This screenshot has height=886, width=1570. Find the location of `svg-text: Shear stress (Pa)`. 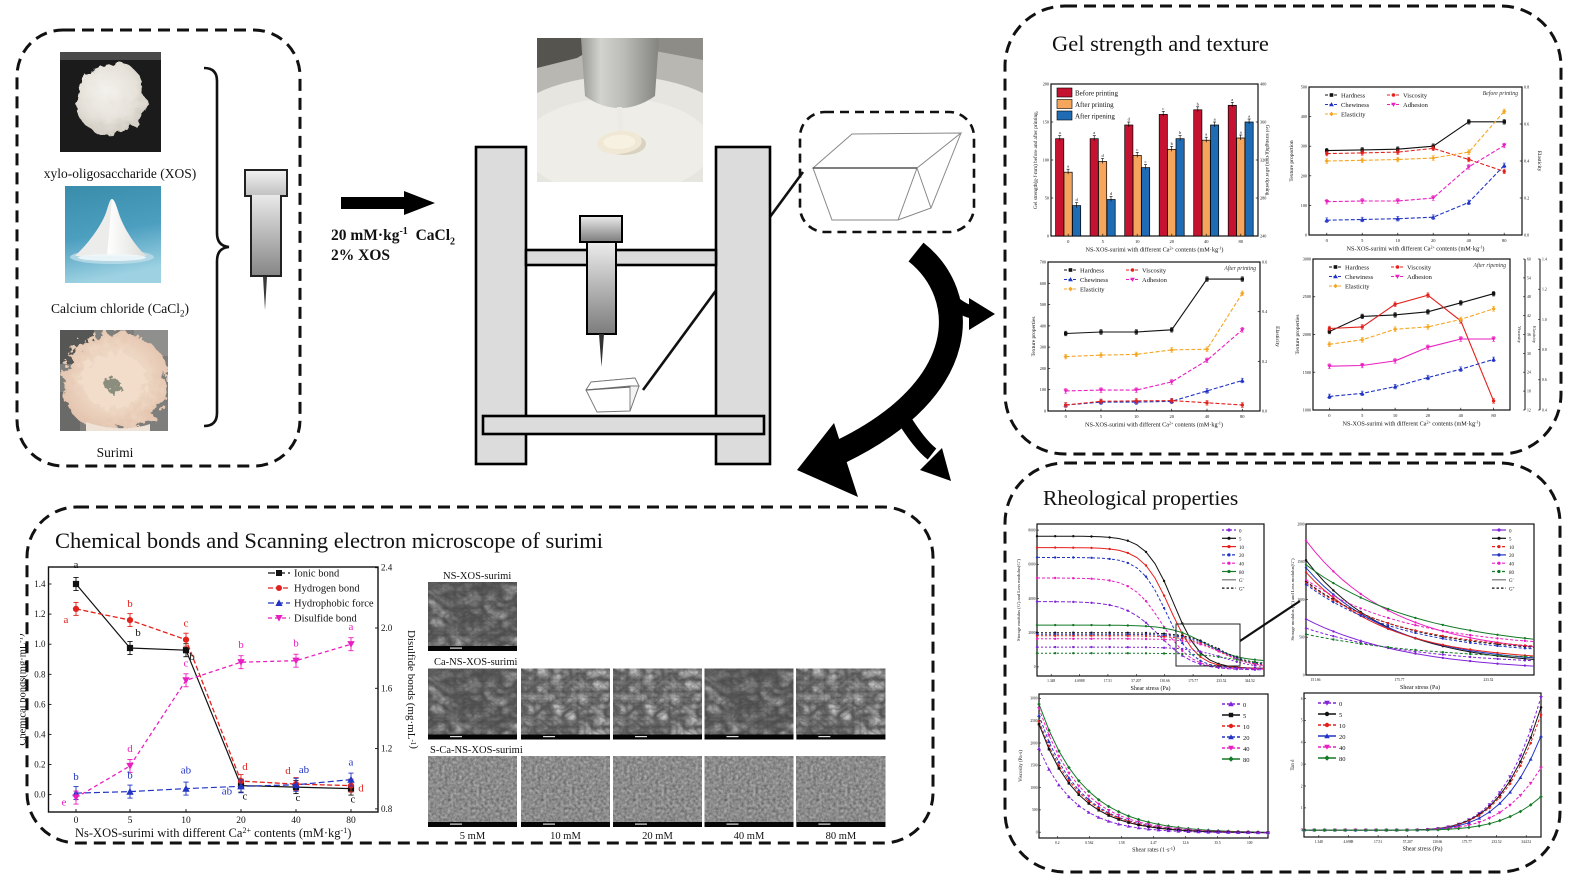

svg-text: Shear stress (Pa) is located at coordinates (1423, 849).